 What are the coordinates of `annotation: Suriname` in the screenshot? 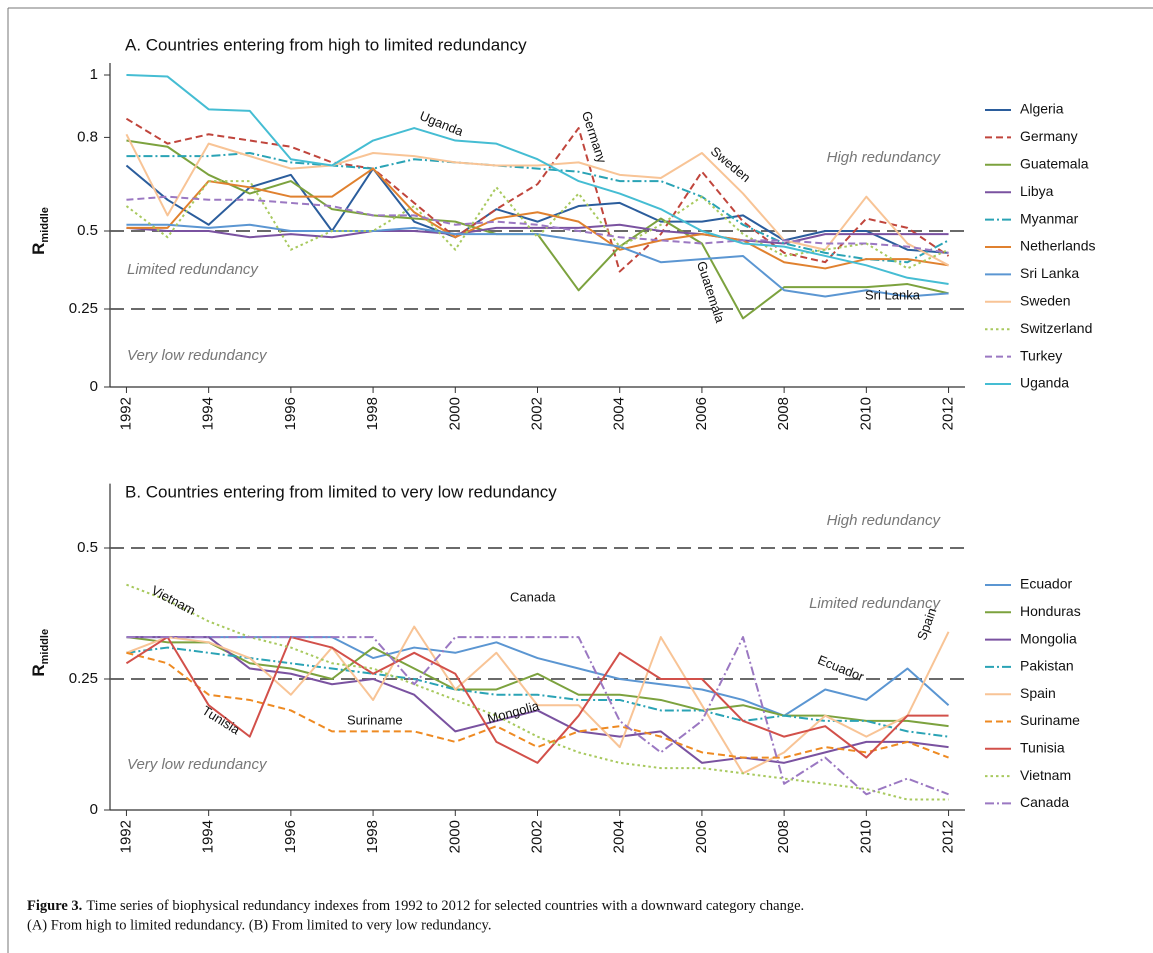 It's located at (375, 719).